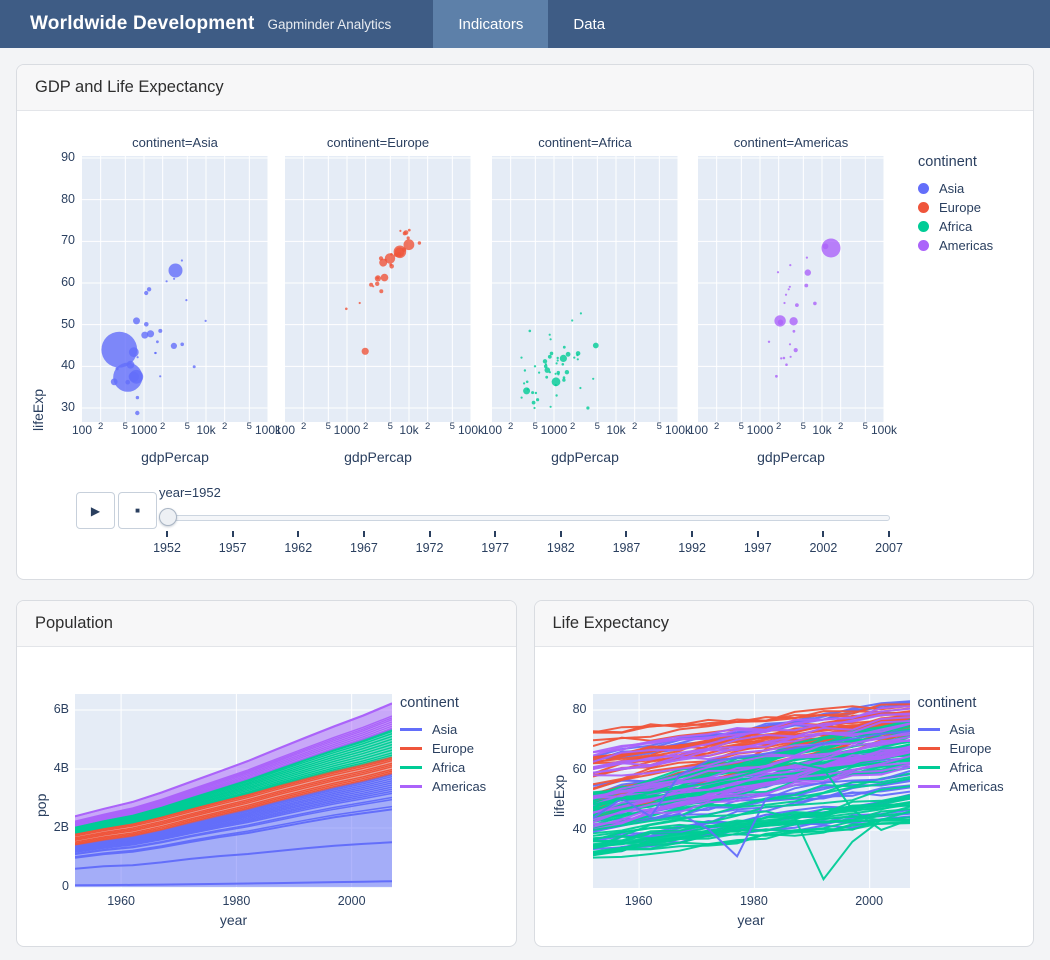  I want to click on tab-indicators: Indicators, so click(491, 24).